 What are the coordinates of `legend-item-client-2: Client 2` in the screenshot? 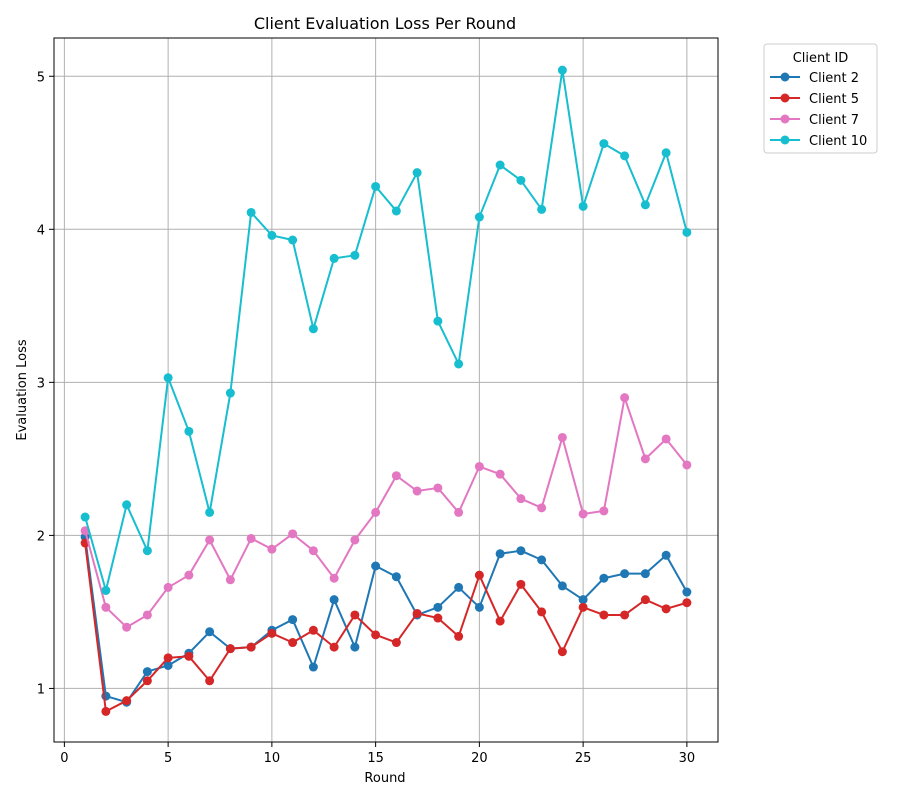 It's located at (814, 78).